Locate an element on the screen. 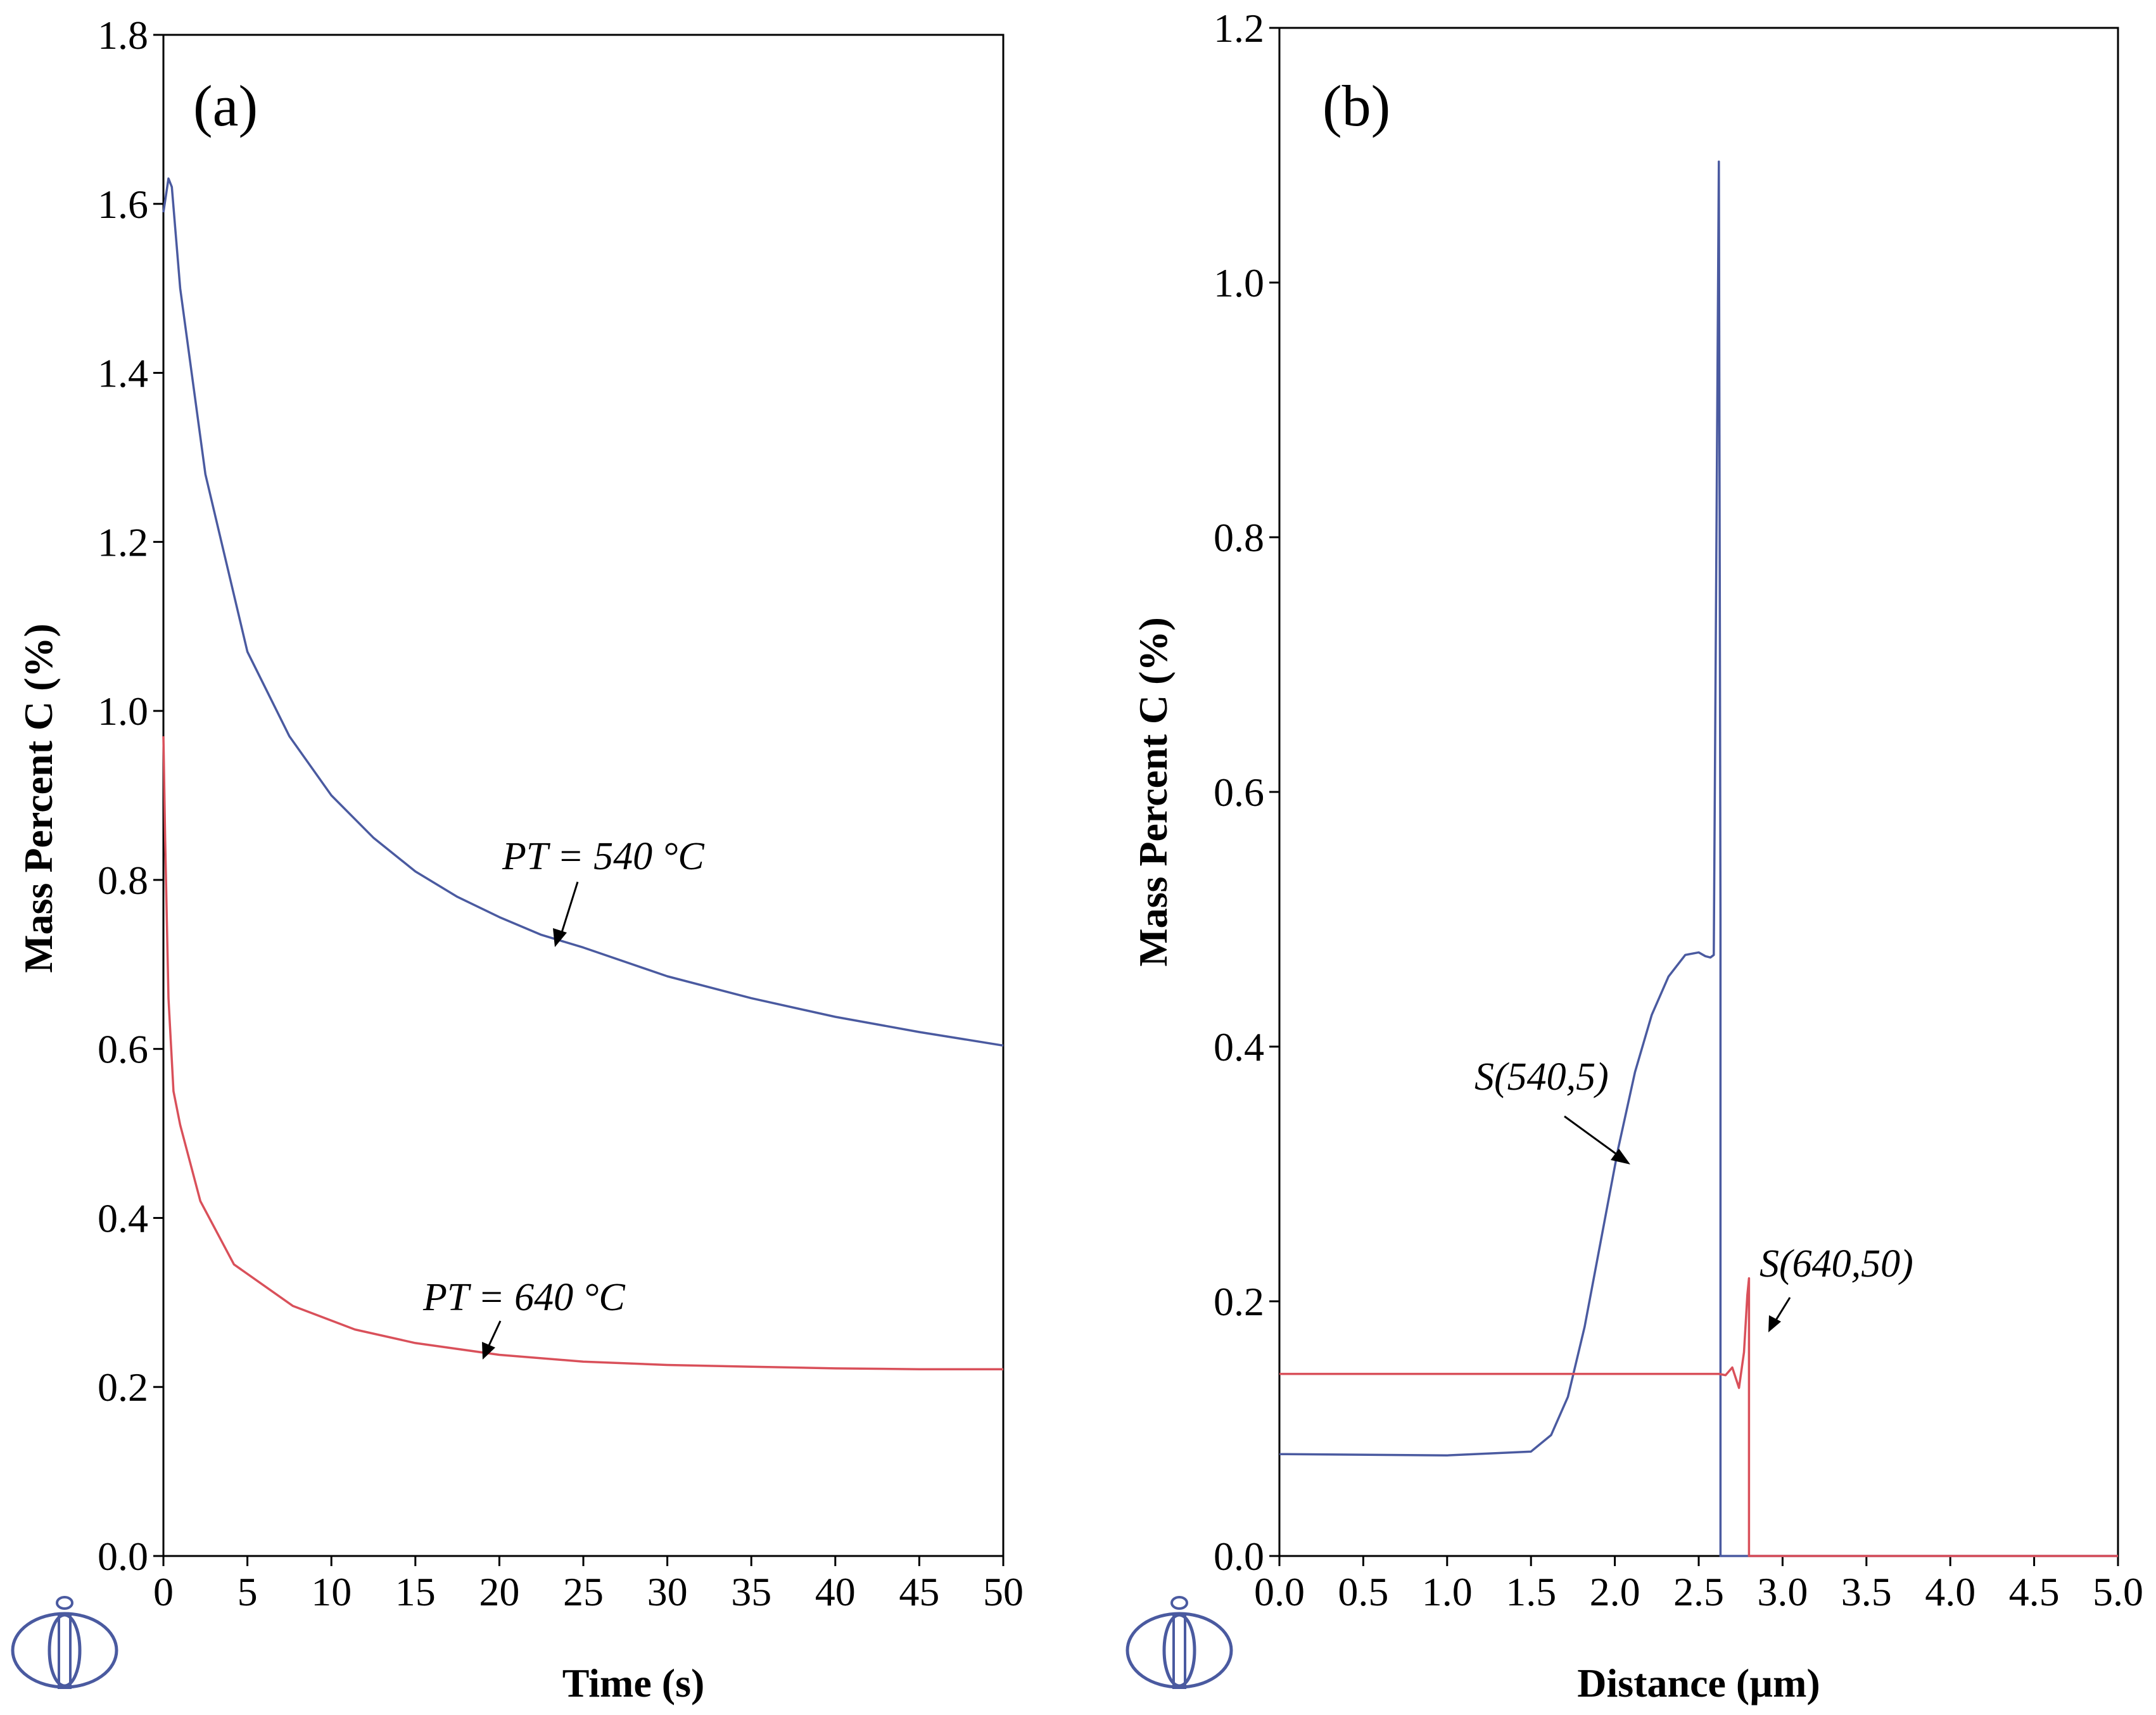 The image size is (2156, 1715). panel-b-x-tick-label: 1.5 is located at coordinates (1531, 1591).